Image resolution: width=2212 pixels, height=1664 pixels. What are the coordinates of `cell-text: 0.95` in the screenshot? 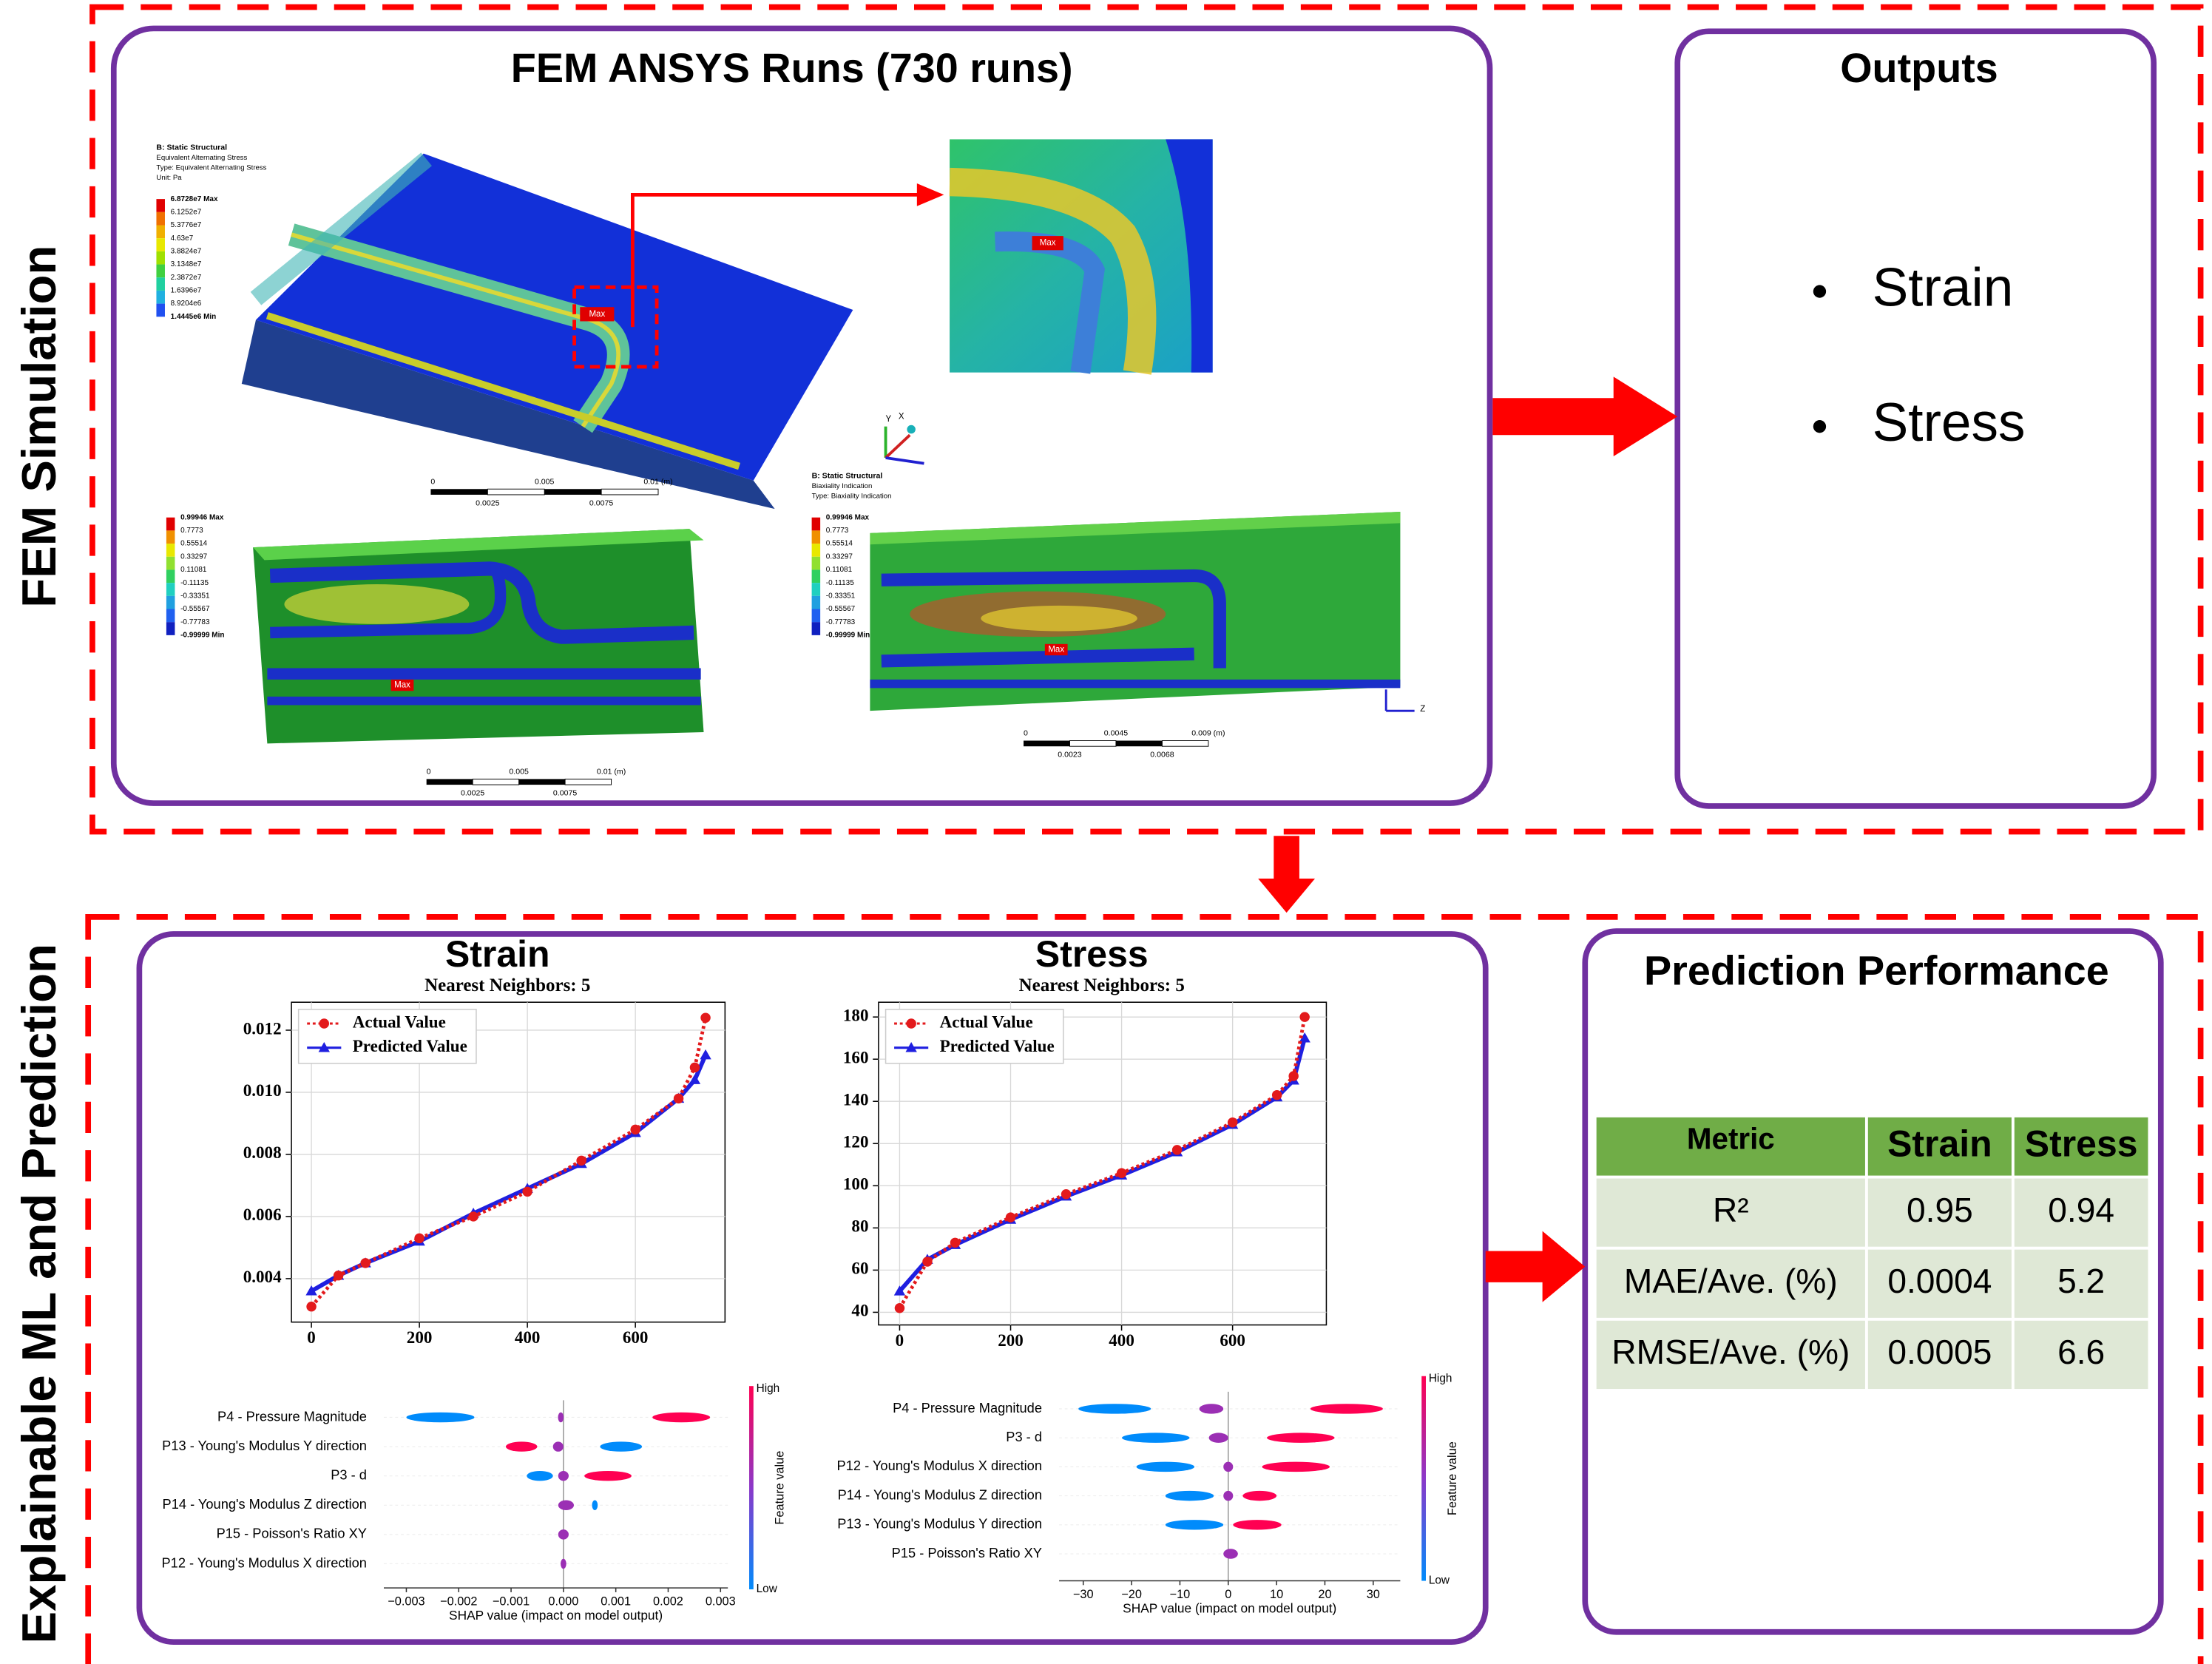 It's located at (1940, 1210).